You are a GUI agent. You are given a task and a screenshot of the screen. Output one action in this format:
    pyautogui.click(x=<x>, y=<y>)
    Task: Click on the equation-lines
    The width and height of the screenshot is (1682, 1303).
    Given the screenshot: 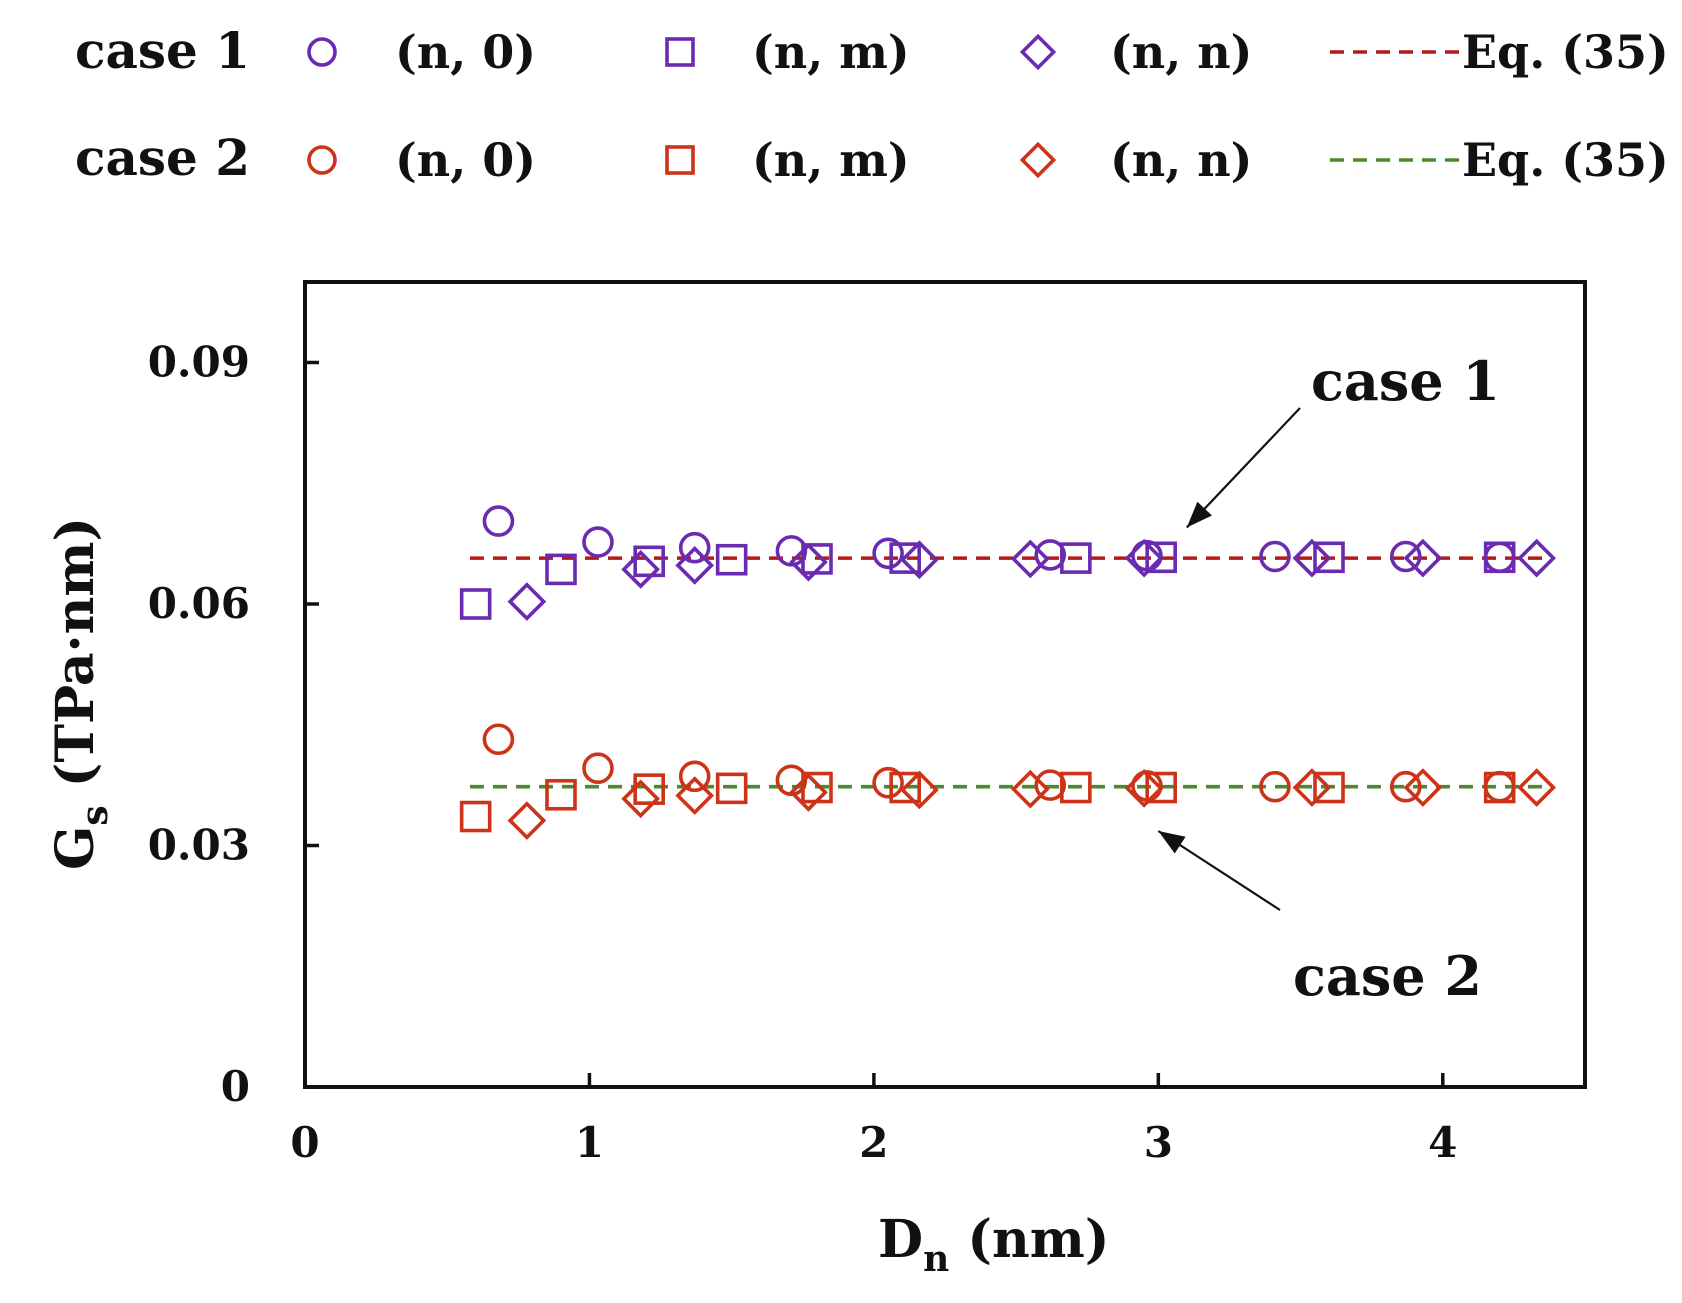 What is the action you would take?
    pyautogui.click(x=1006, y=672)
    